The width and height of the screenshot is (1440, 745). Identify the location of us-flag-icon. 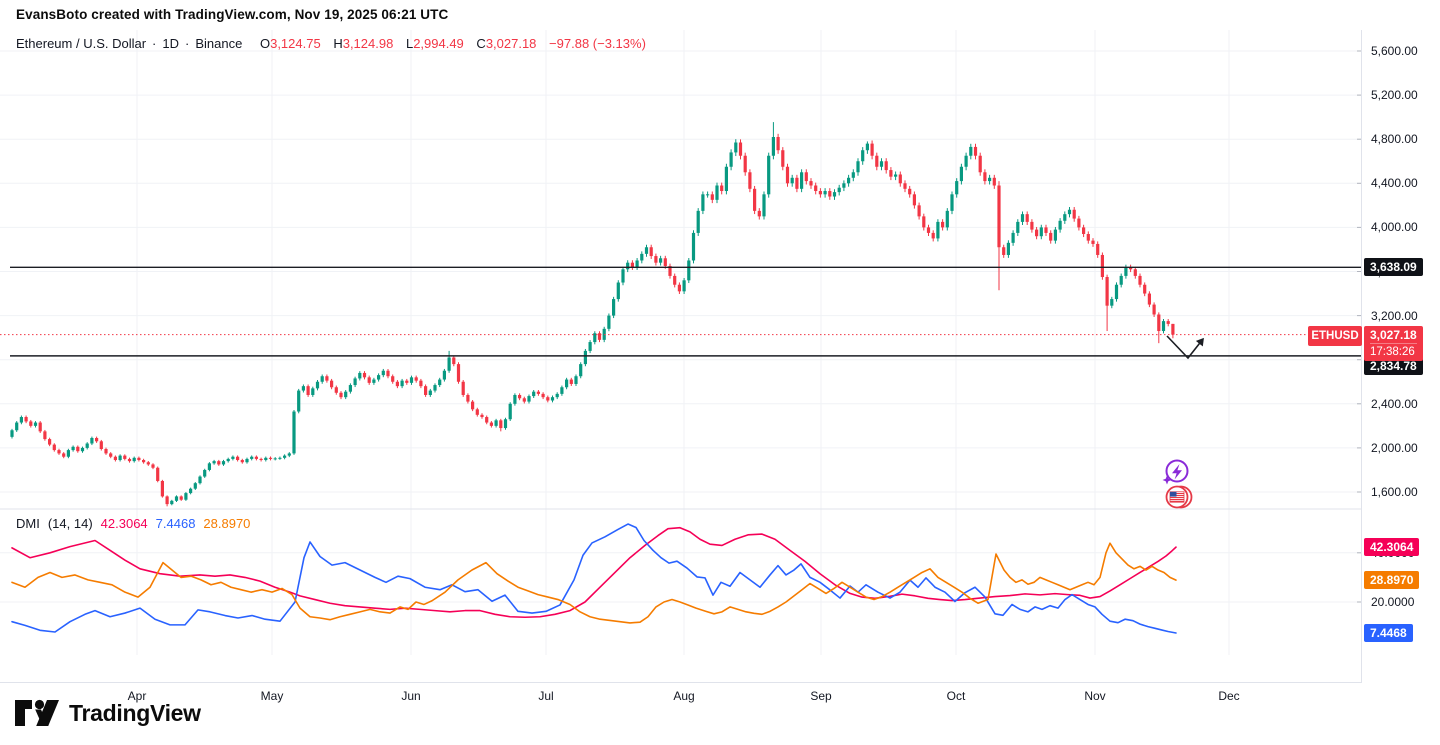
(1179, 497).